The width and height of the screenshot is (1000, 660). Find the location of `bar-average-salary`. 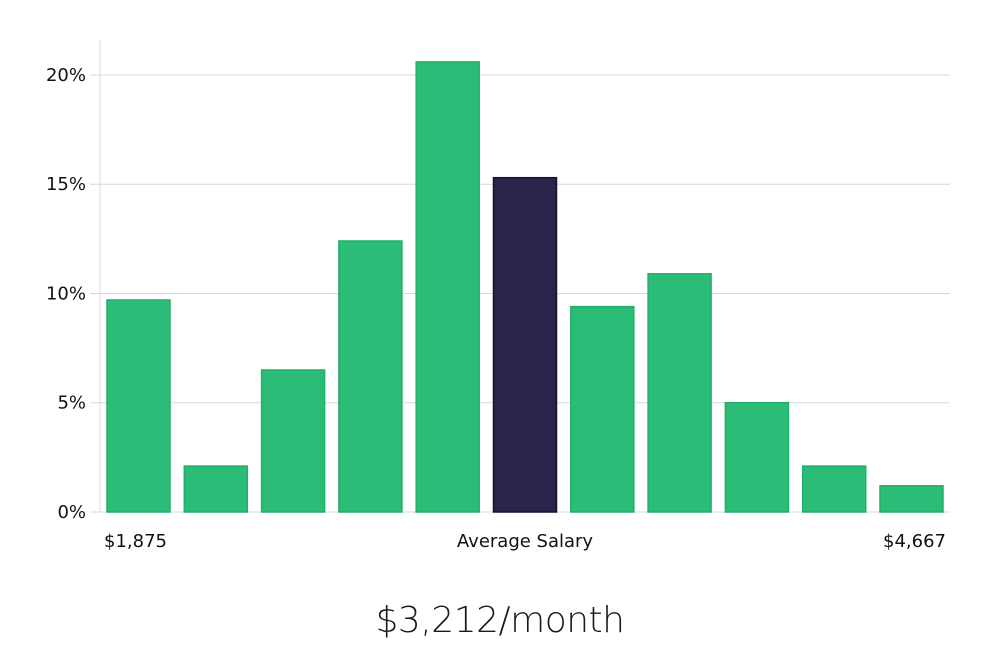

bar-average-salary is located at coordinates (525, 344).